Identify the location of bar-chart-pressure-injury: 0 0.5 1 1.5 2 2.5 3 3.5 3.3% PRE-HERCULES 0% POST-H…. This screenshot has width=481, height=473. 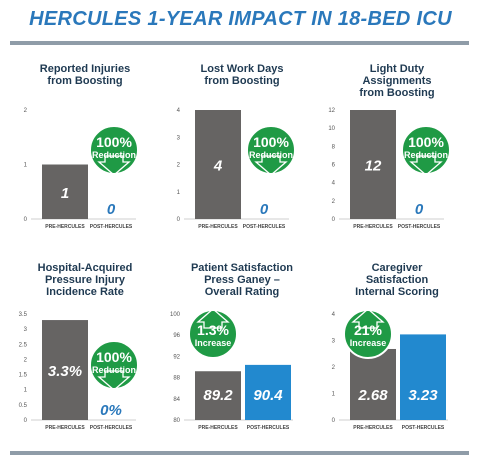
(79, 371).